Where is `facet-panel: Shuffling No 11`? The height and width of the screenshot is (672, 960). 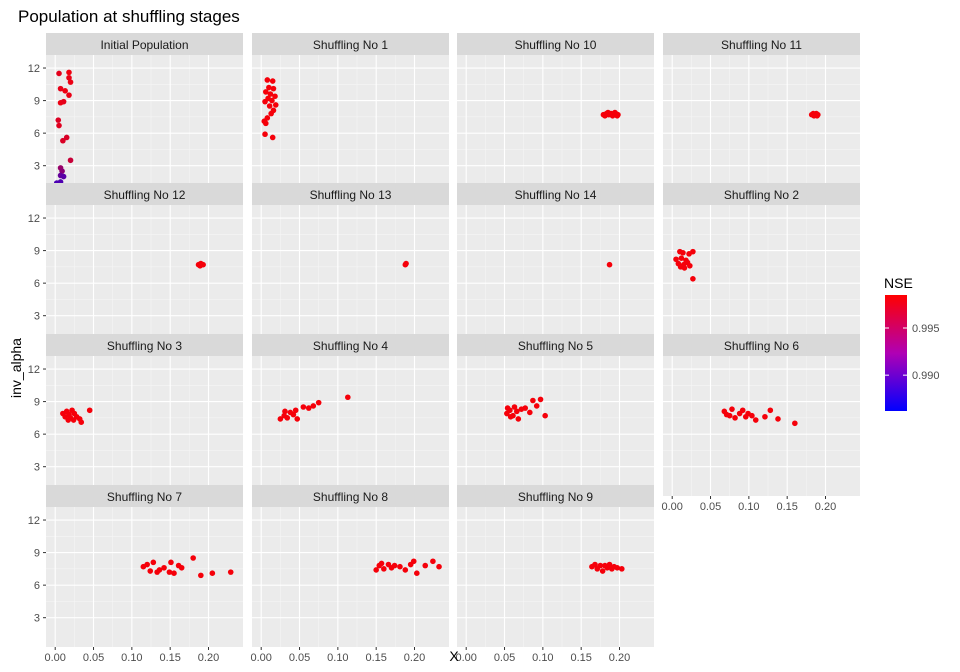 facet-panel: Shuffling No 11 is located at coordinates (761, 114).